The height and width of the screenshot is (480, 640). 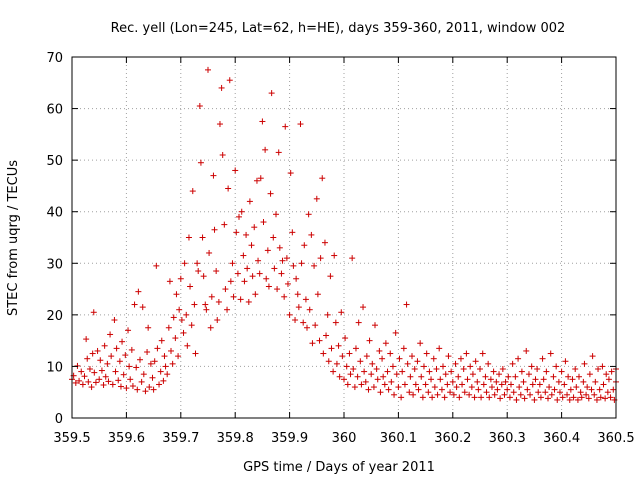 What do you see at coordinates (59, 419) in the screenshot?
I see `y-tick-label: 0` at bounding box center [59, 419].